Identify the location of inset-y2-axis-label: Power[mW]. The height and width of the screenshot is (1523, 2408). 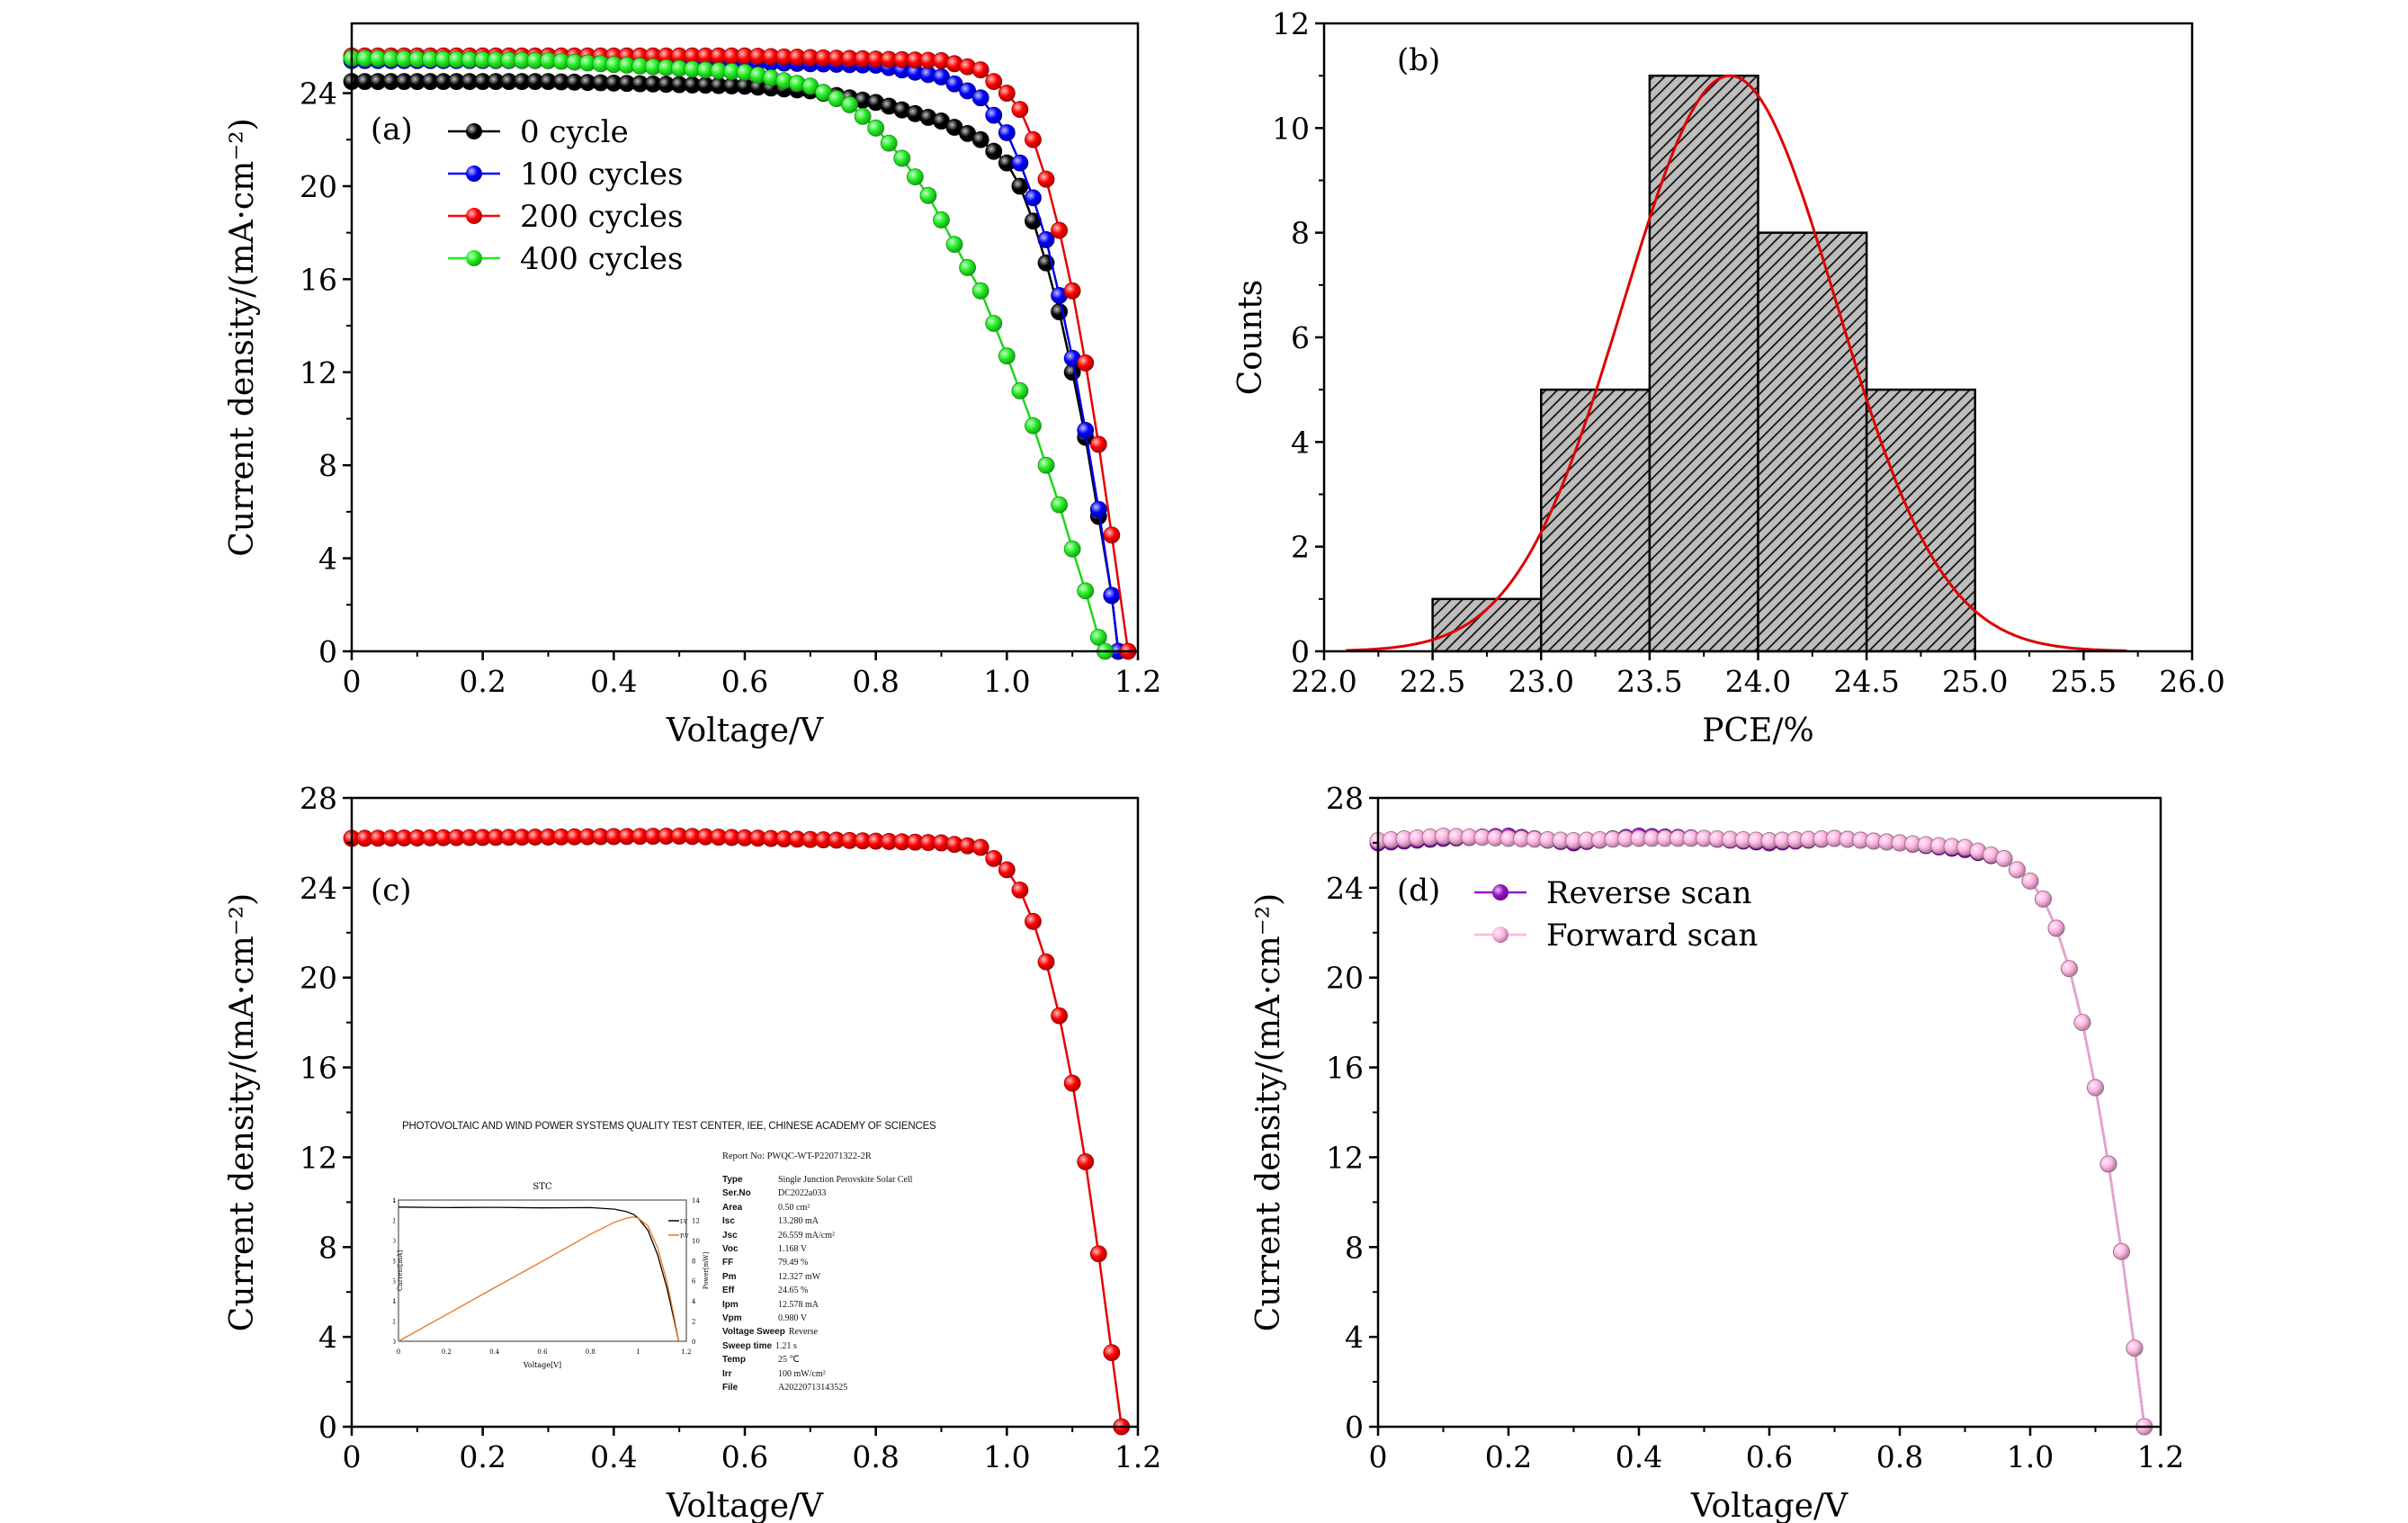
(706, 1271).